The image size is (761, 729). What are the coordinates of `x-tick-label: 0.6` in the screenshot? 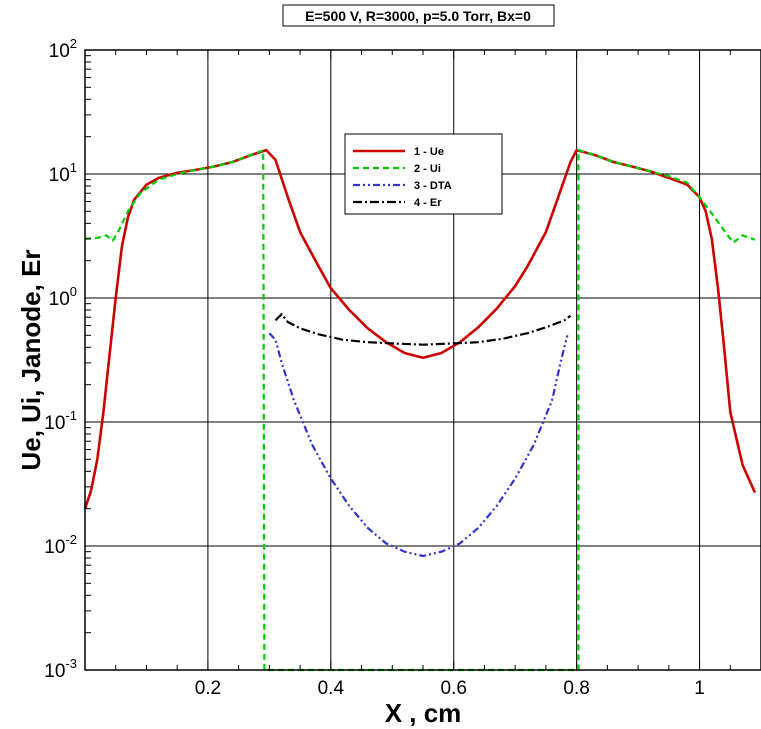 It's located at (454, 688).